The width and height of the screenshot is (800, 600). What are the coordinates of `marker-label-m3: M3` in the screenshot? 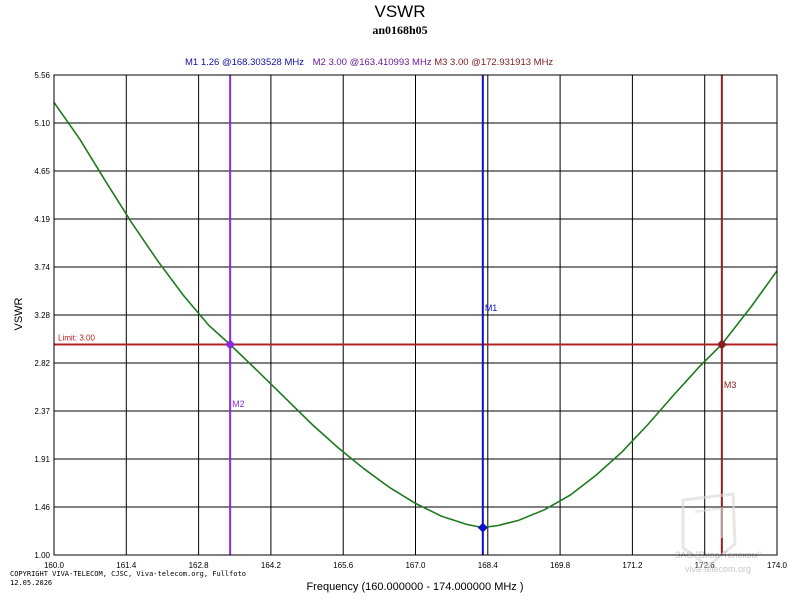 It's located at (730, 385).